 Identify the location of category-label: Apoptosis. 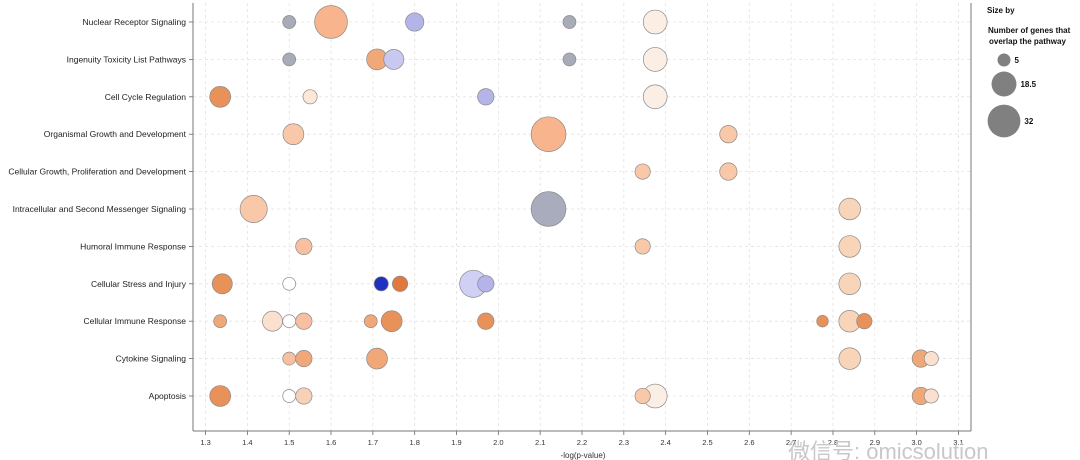
(167, 396).